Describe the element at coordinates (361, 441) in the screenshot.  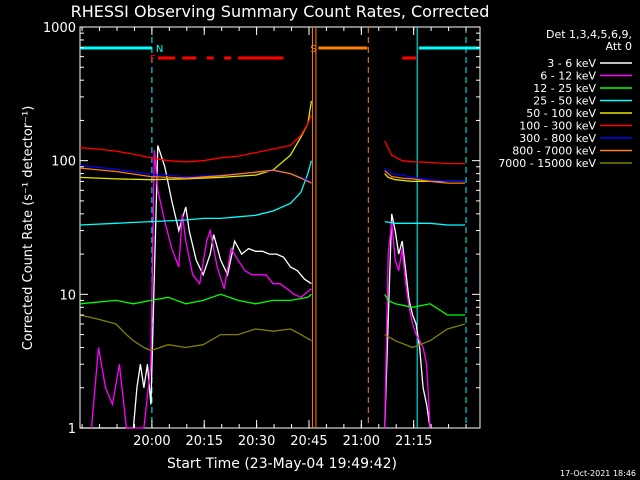
I see `x-tick-label: 21:00` at that location.